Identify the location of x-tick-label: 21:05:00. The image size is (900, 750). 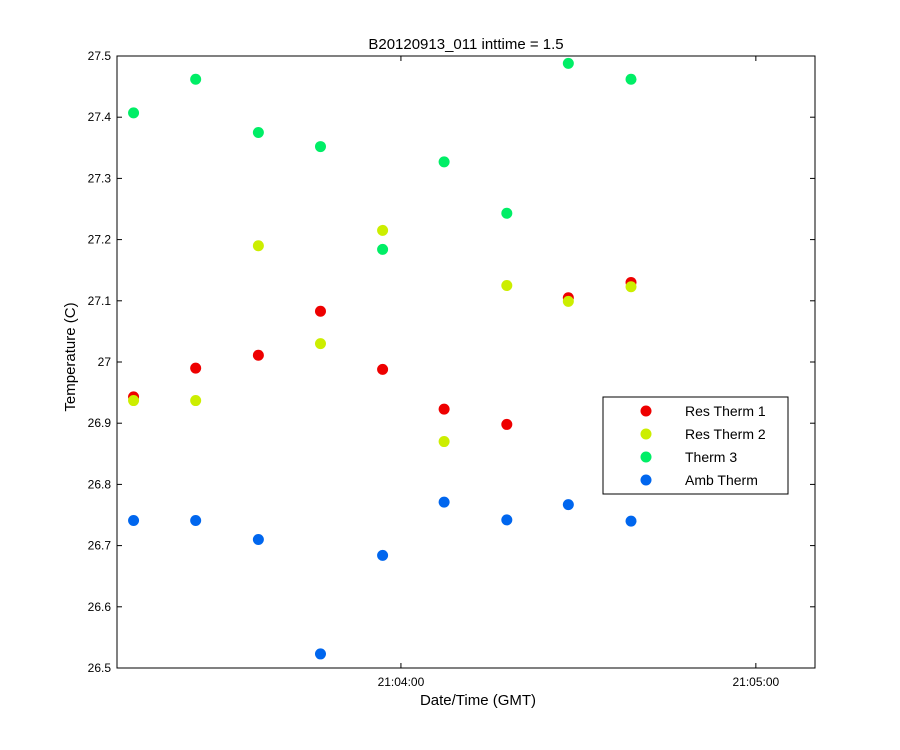
(755, 682).